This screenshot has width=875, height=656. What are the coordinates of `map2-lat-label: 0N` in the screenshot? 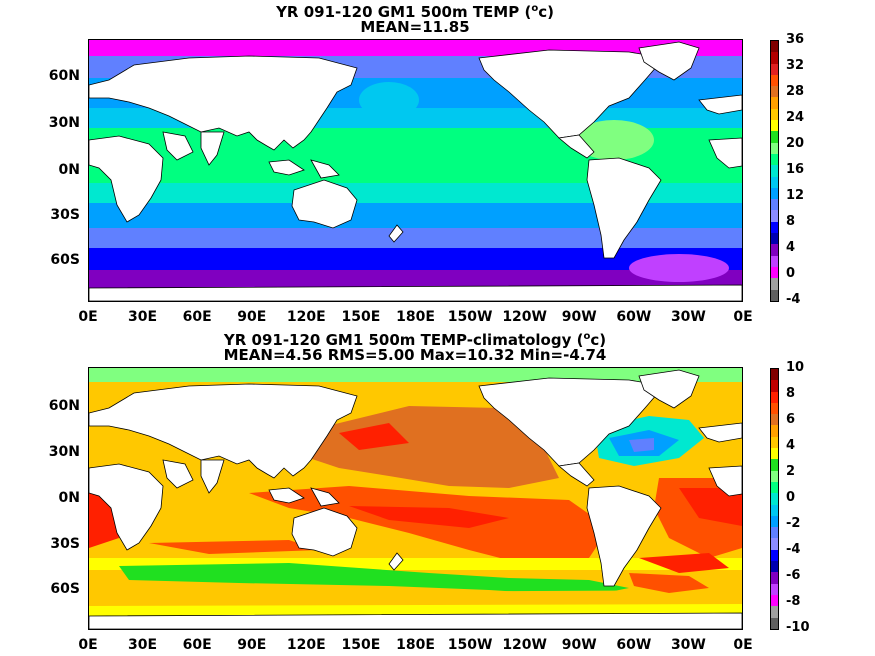 It's located at (69, 498).